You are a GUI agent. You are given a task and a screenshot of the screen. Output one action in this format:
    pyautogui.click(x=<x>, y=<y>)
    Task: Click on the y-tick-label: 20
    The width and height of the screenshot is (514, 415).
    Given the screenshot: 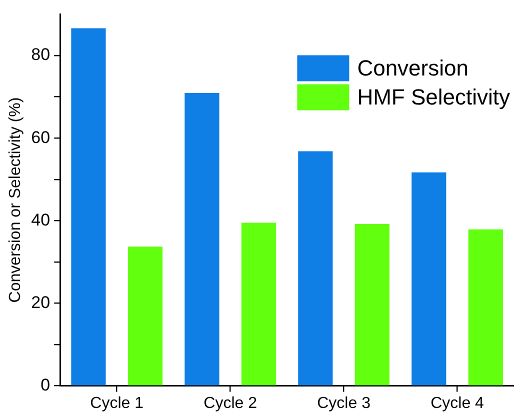 What is the action you would take?
    pyautogui.click(x=40, y=302)
    